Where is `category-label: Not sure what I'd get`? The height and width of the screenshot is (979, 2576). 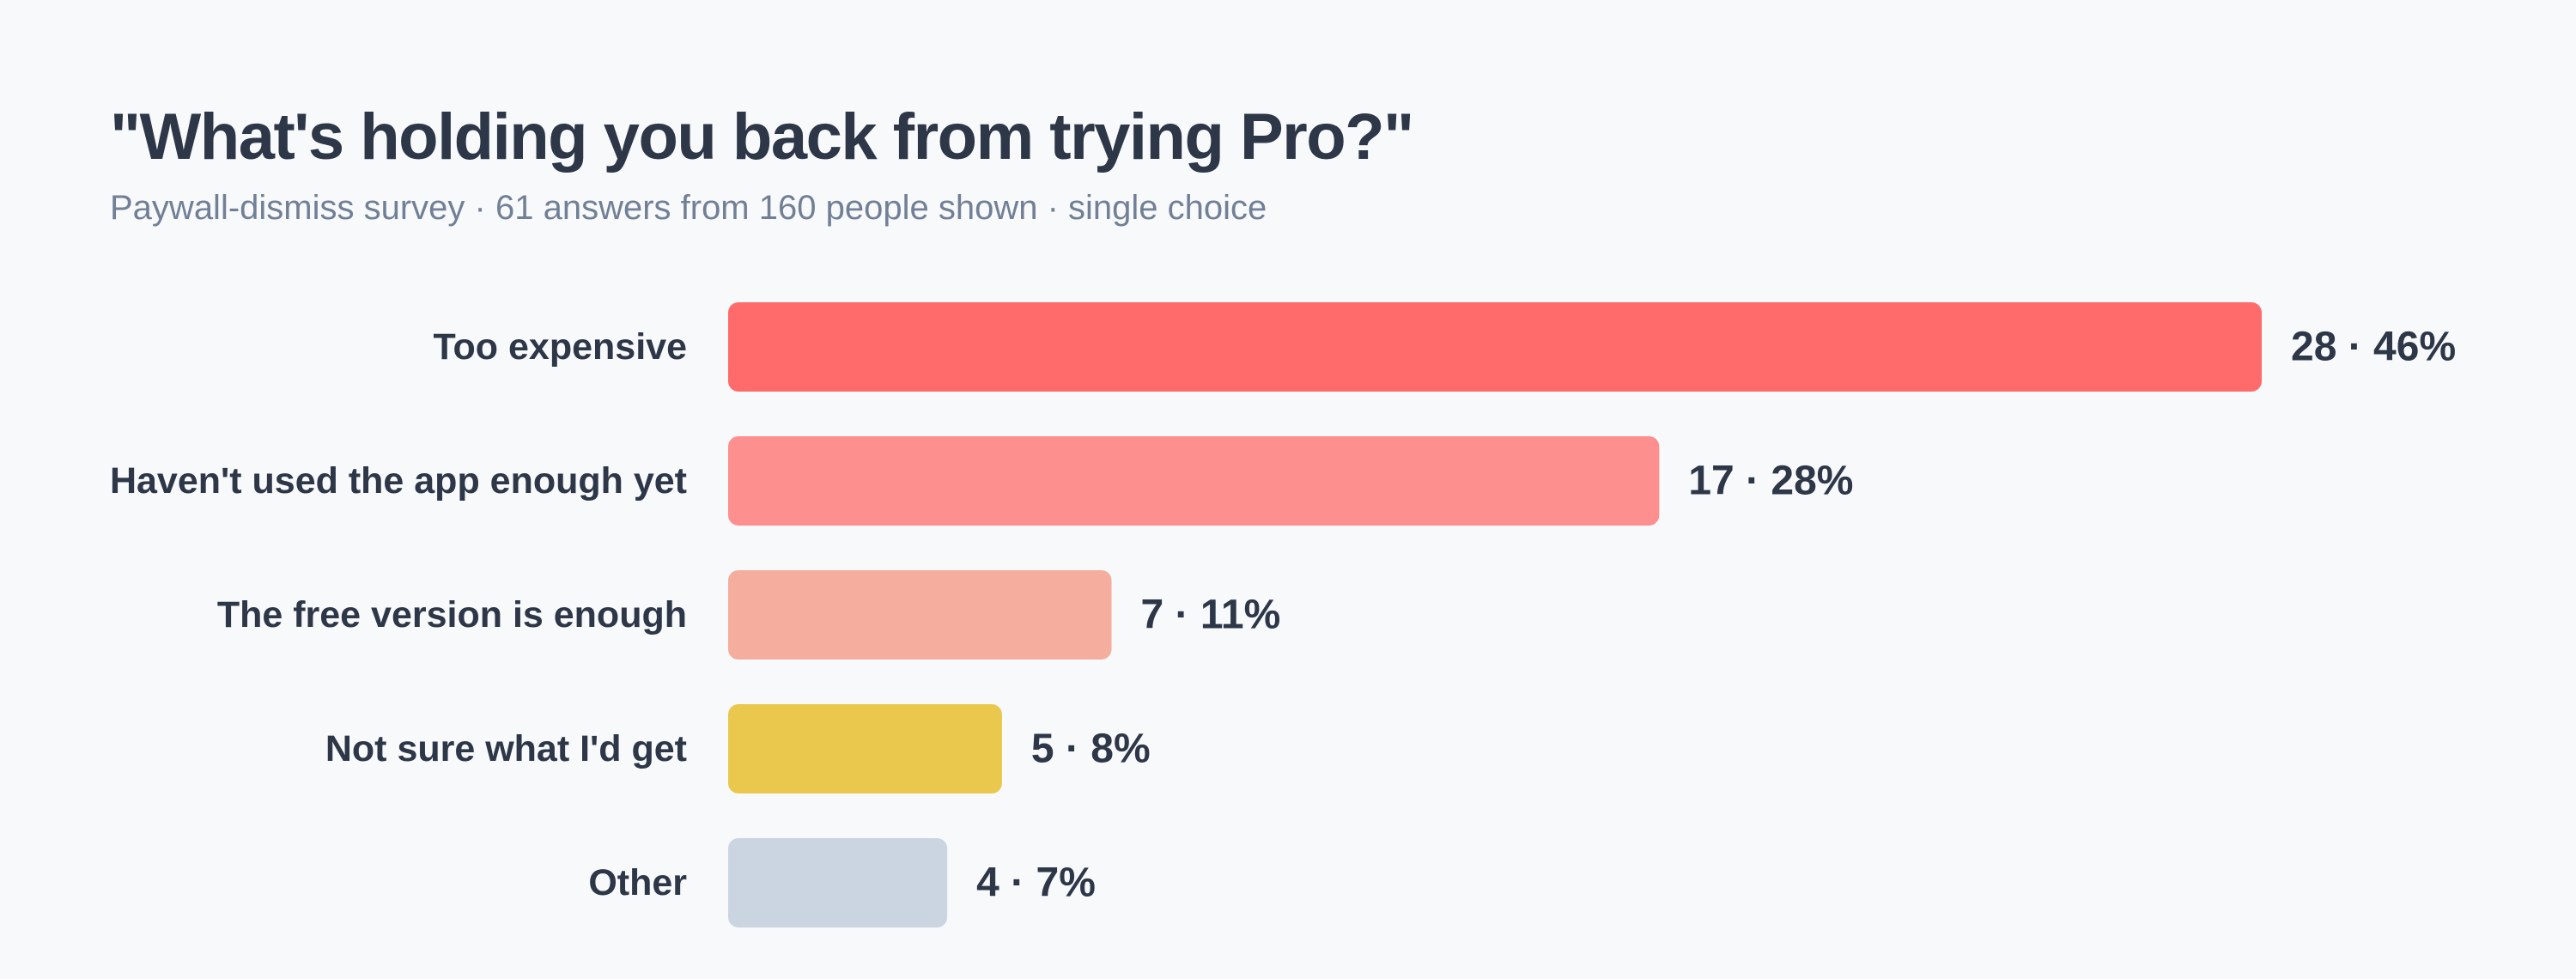
category-label: Not sure what I'd get is located at coordinates (506, 749).